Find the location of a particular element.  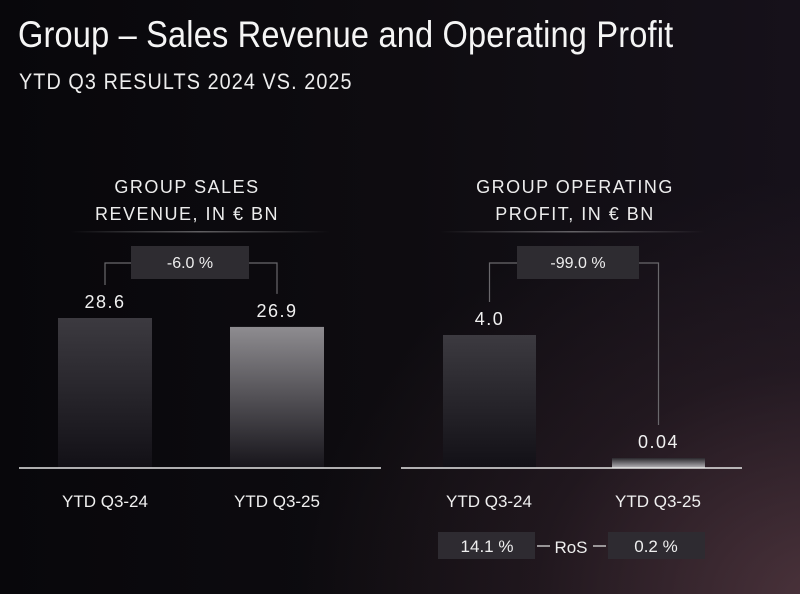

ros-value-ytd-q3-25: 0.2 % is located at coordinates (655, 546).